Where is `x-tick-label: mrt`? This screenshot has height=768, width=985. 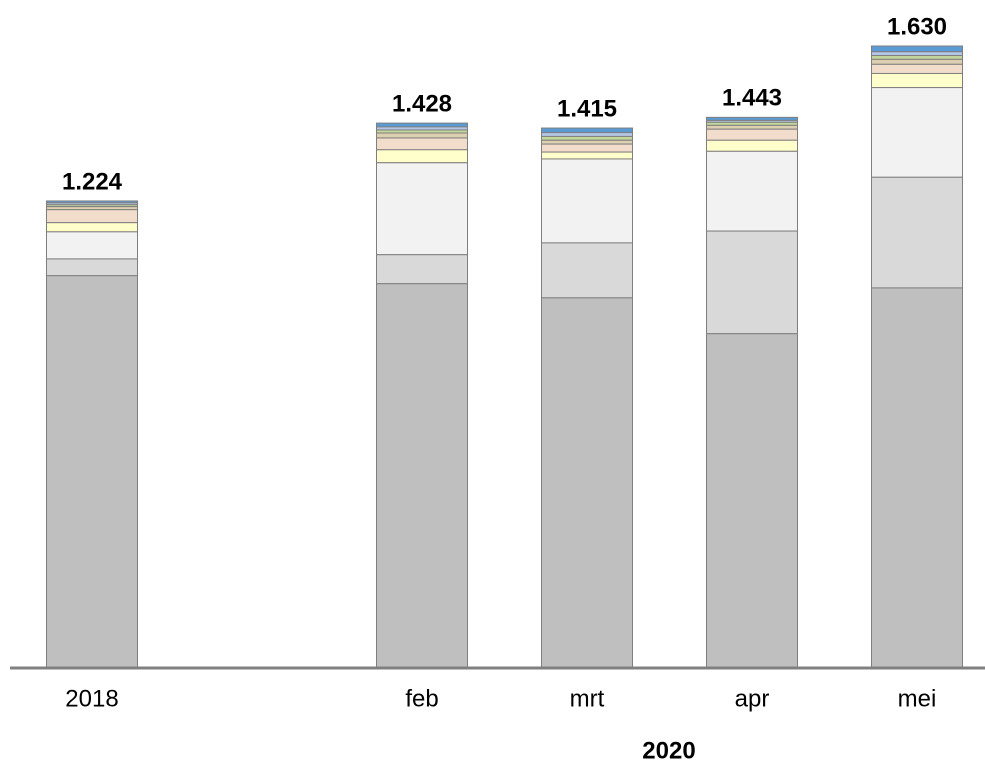 x-tick-label: mrt is located at coordinates (587, 698).